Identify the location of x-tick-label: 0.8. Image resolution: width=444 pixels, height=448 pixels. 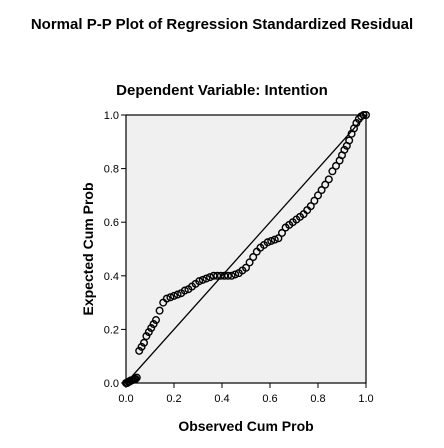
(317, 399).